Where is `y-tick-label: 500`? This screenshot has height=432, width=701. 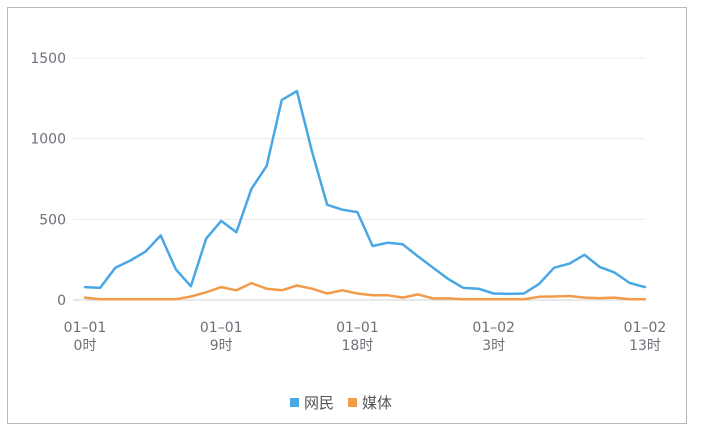
y-tick-label: 500 is located at coordinates (52, 220).